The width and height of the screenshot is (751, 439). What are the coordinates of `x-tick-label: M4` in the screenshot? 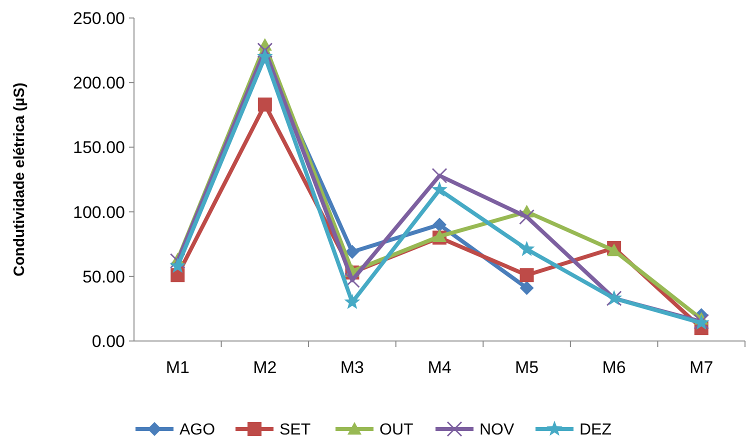 It's located at (440, 367).